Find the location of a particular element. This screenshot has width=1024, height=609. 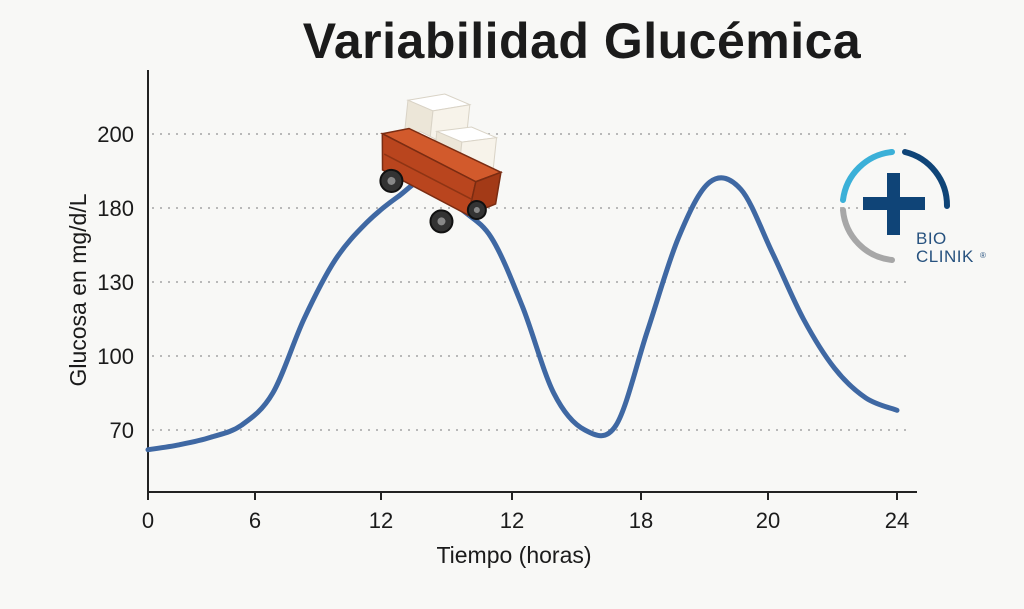

y-tick-label: 70 is located at coordinates (122, 430).